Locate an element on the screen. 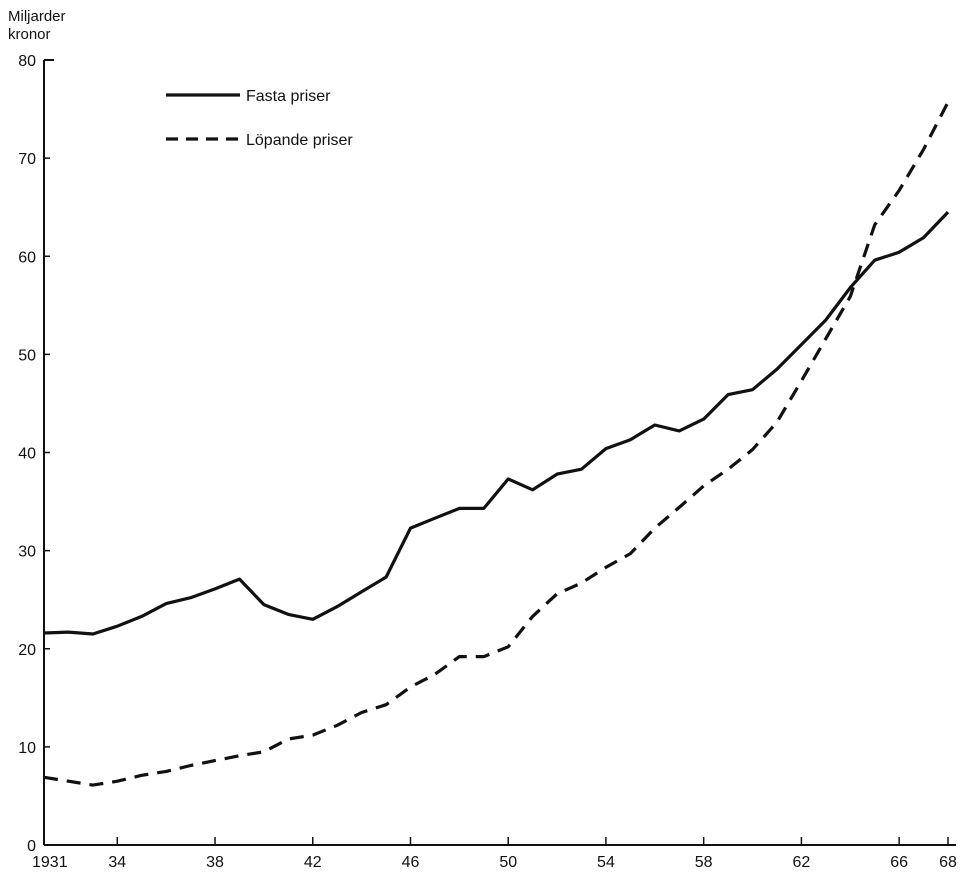 This screenshot has height=873, width=962. y-tick-label: 10 is located at coordinates (27, 748).